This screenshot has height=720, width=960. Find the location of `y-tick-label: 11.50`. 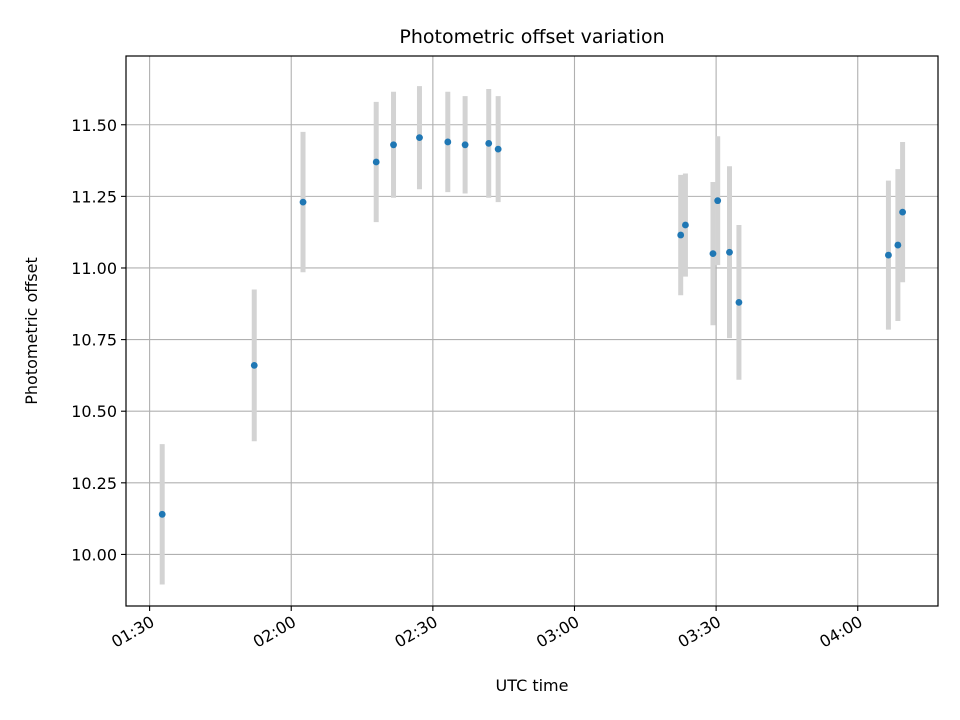

y-tick-label: 11.50 is located at coordinates (94, 125).